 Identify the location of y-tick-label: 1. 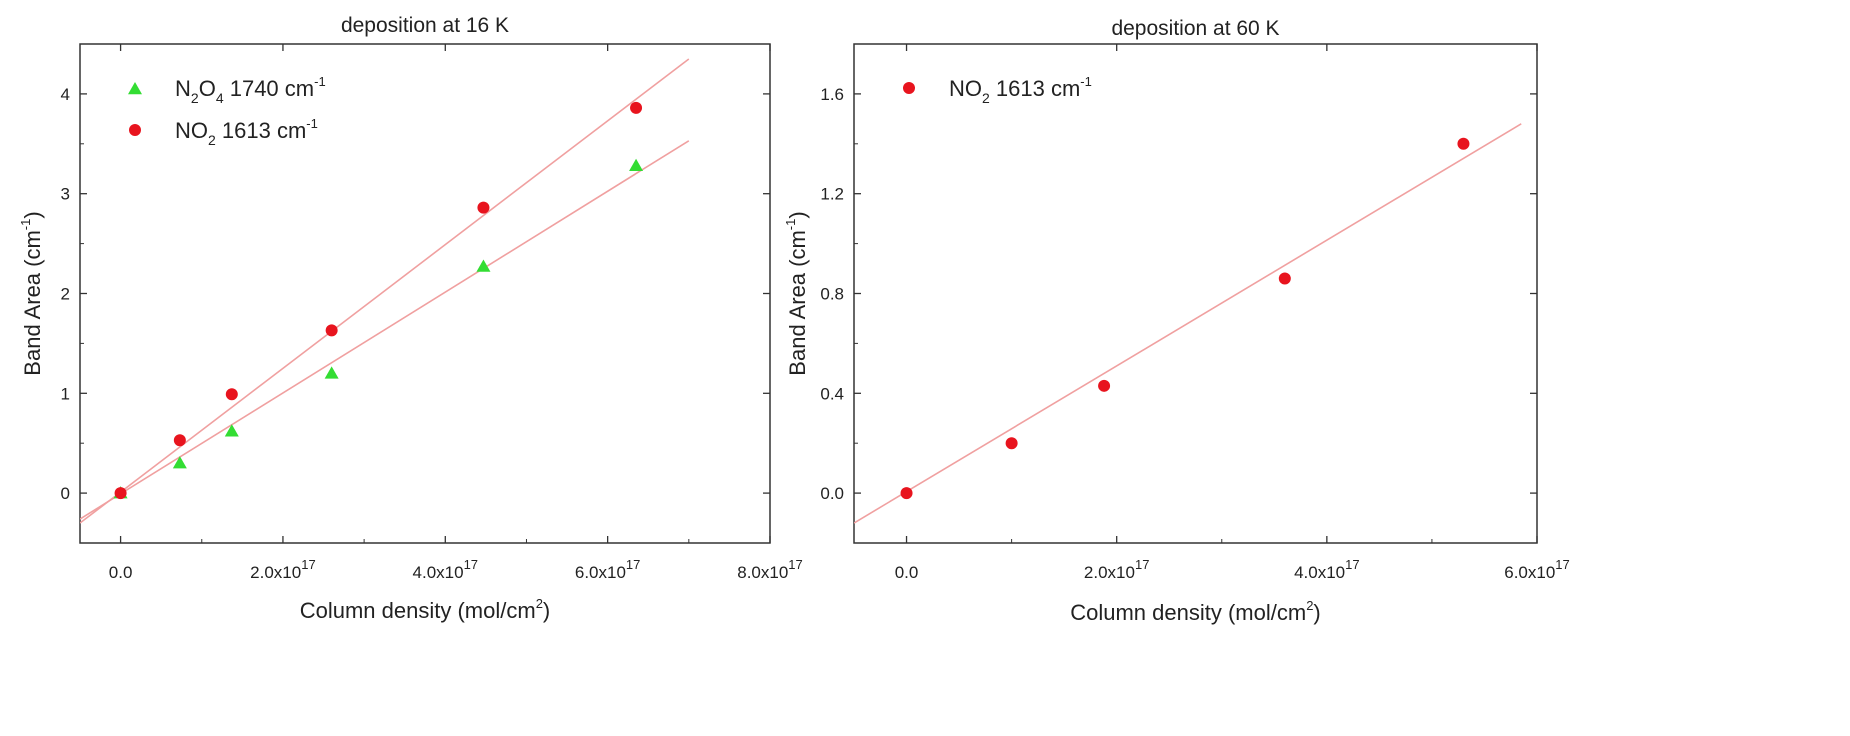
(65, 393).